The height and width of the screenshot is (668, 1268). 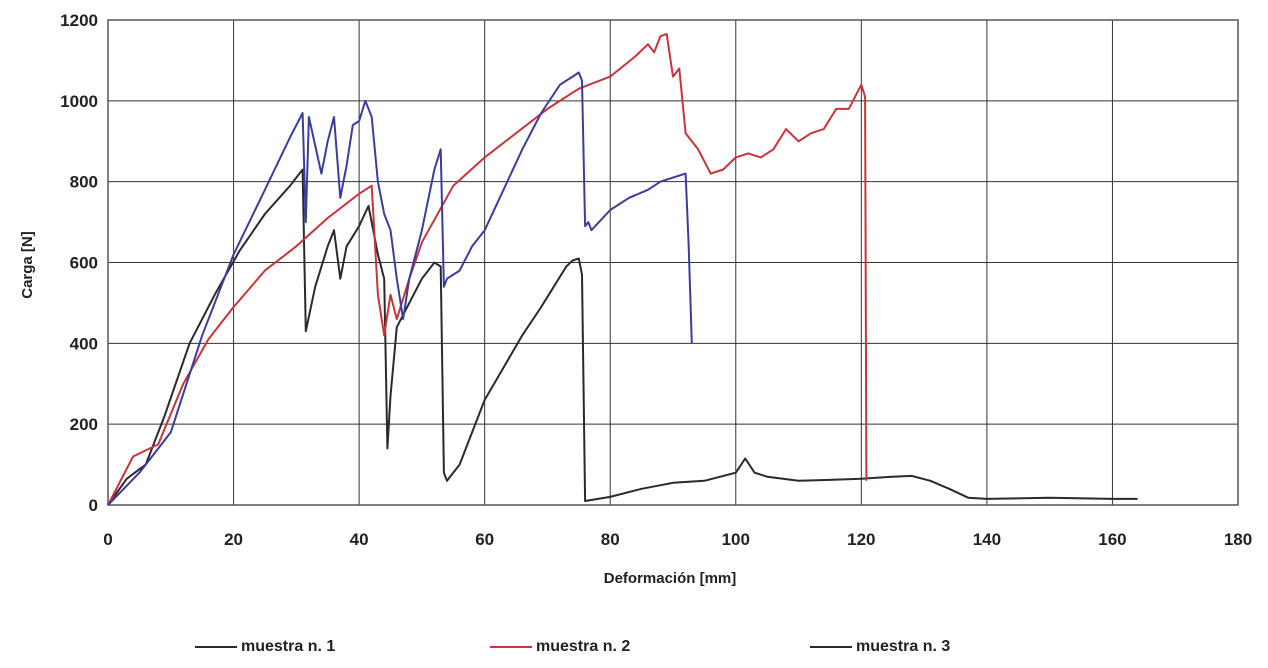 What do you see at coordinates (84, 343) in the screenshot?
I see `y-tick-label: 400` at bounding box center [84, 343].